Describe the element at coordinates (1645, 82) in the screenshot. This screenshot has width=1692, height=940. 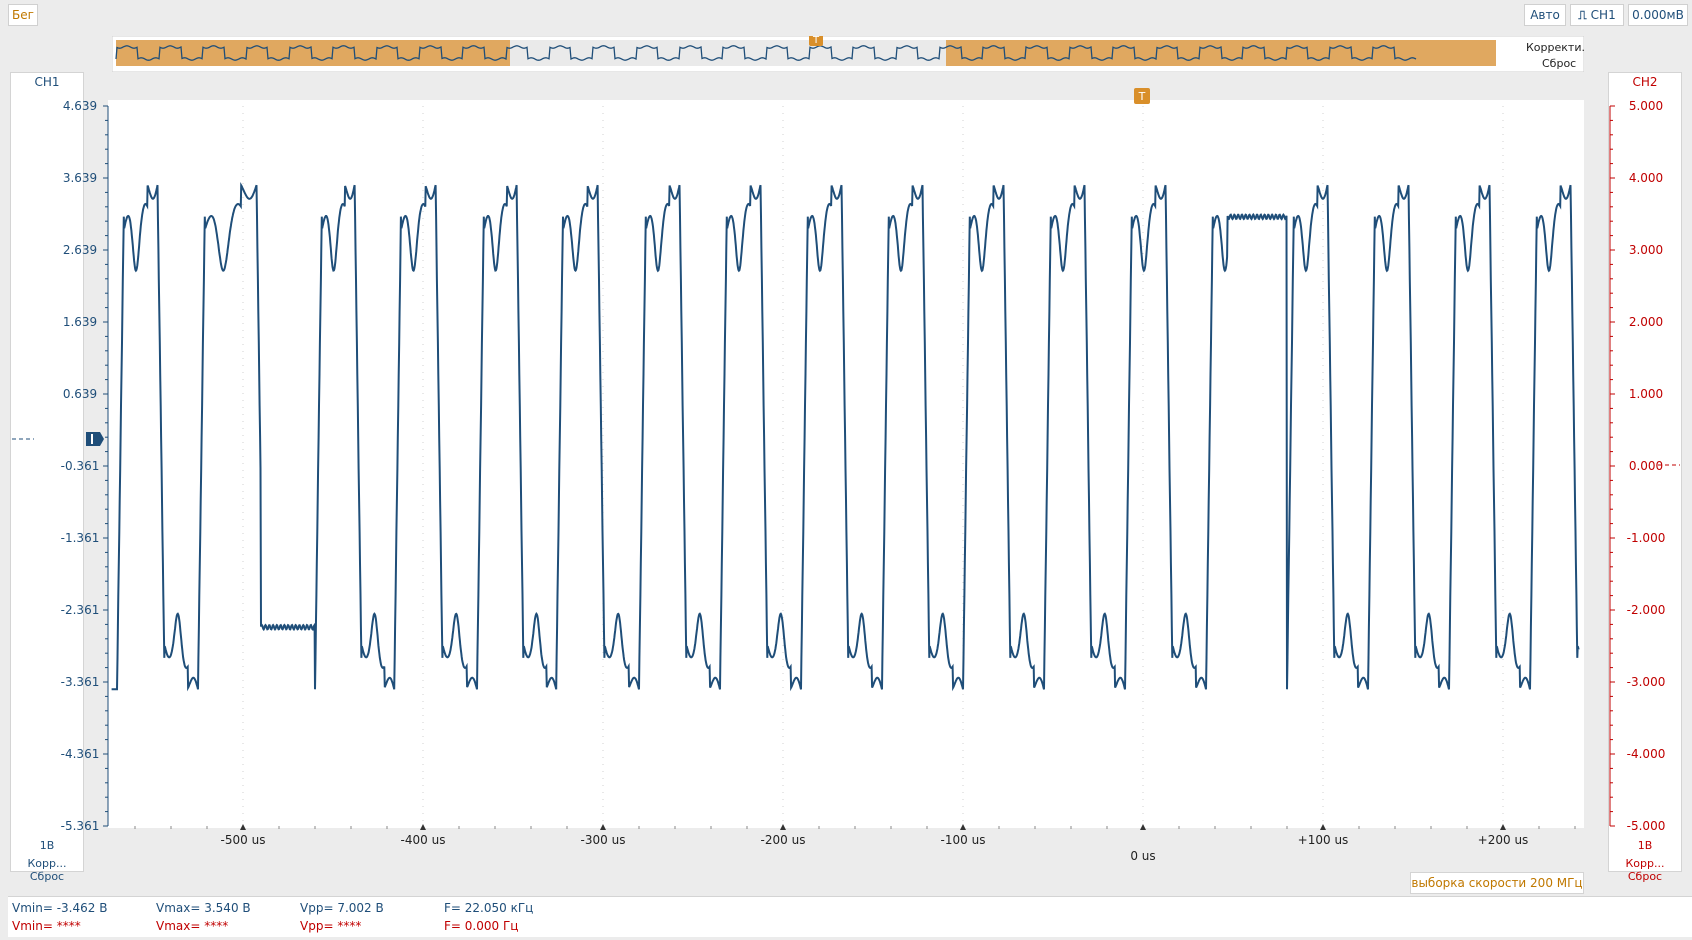
I see `ch2-name: CH2` at that location.